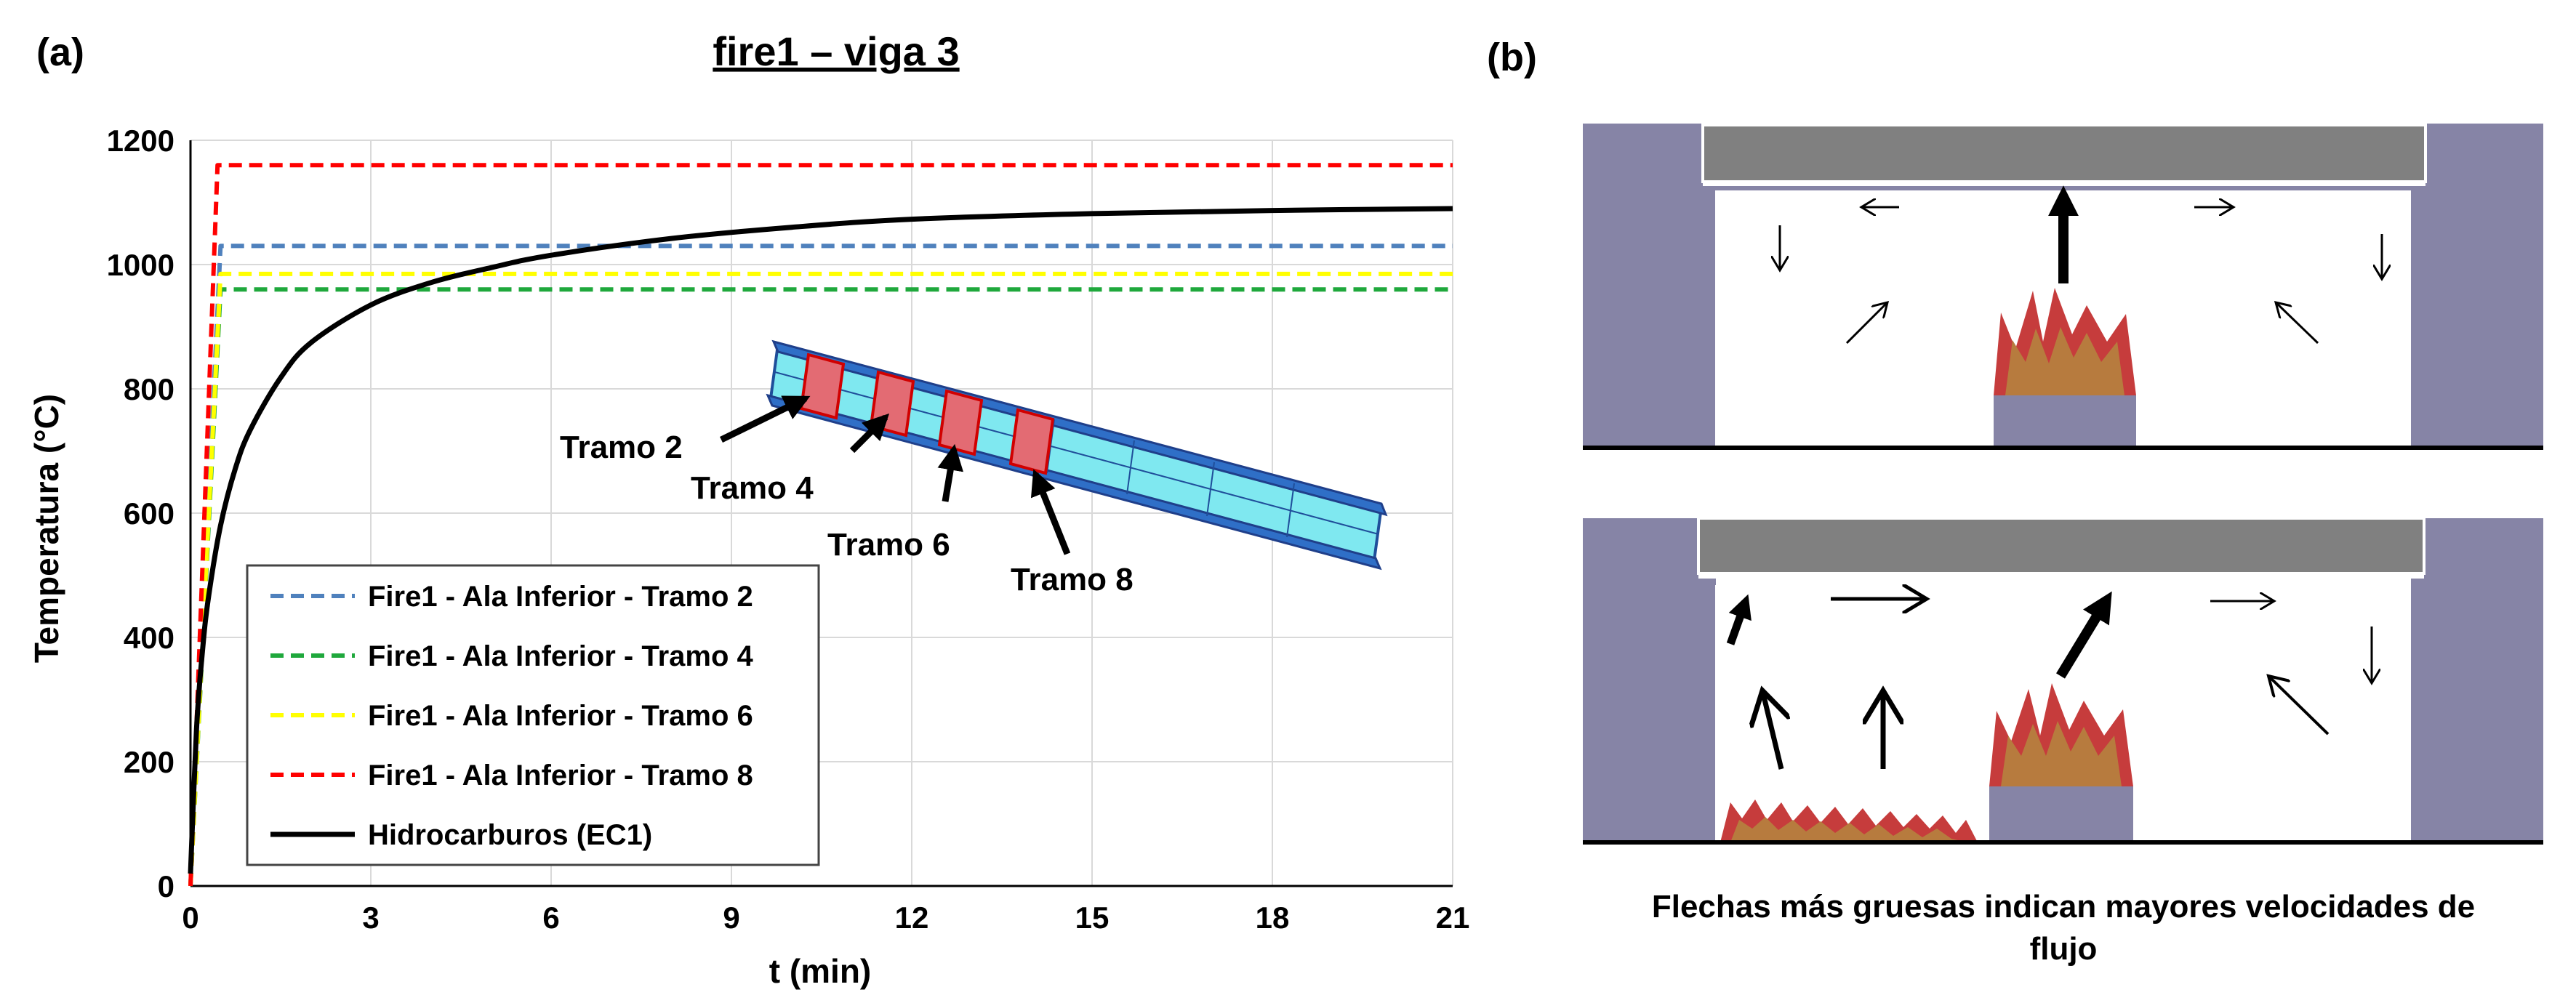 Image resolution: width=2576 pixels, height=995 pixels. Describe the element at coordinates (1072, 579) in the screenshot. I see `tramo-8-label: Tramo 8` at that location.